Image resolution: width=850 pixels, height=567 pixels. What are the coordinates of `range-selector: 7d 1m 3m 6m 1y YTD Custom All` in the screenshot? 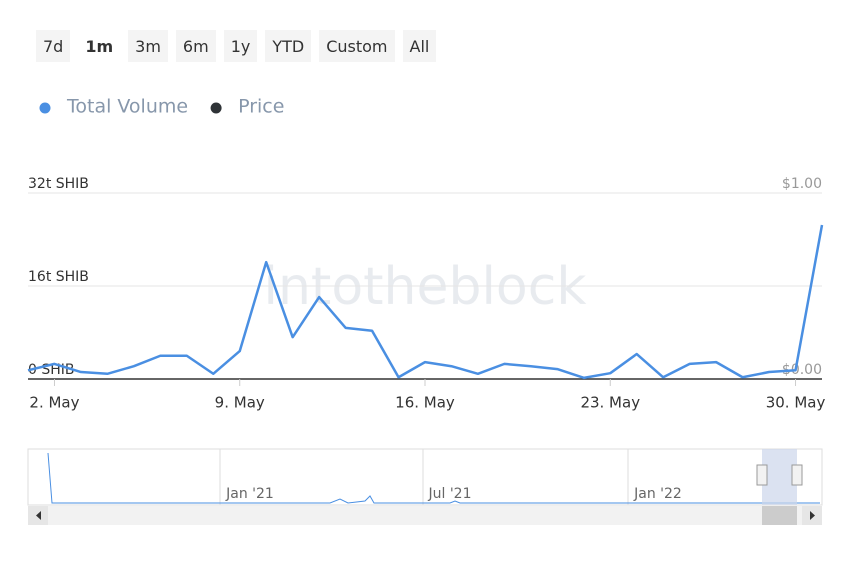 It's located at (236, 46).